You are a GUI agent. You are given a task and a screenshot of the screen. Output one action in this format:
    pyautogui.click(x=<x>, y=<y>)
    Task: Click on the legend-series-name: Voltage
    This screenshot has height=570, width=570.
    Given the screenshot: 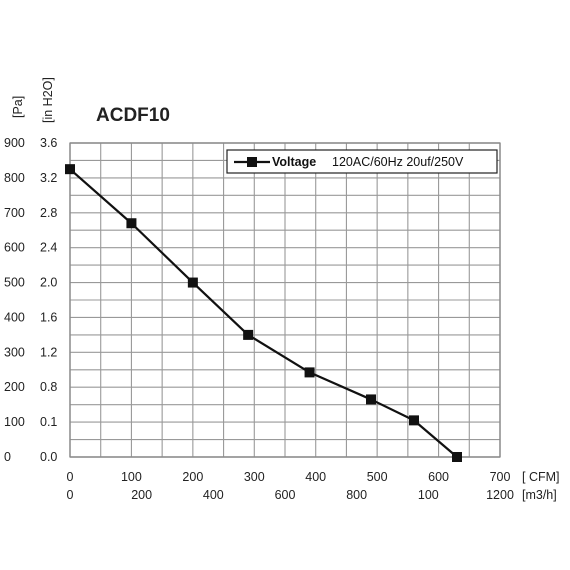 What is the action you would take?
    pyautogui.click(x=294, y=162)
    